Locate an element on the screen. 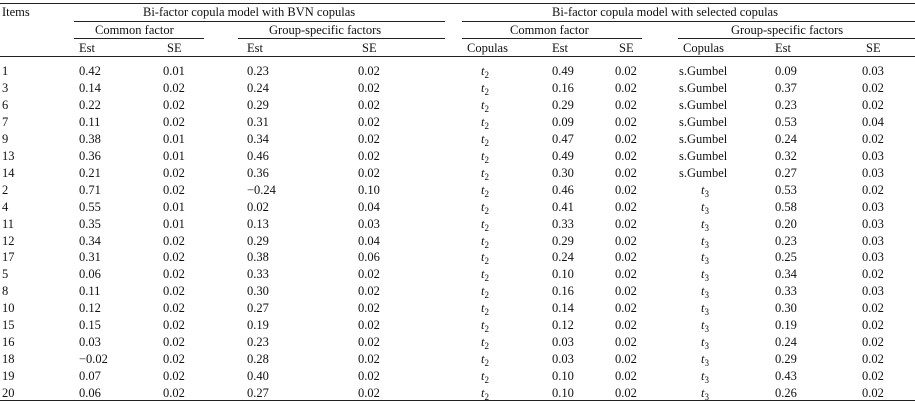  cell-sel-common-est: 0.09 is located at coordinates (563, 122).